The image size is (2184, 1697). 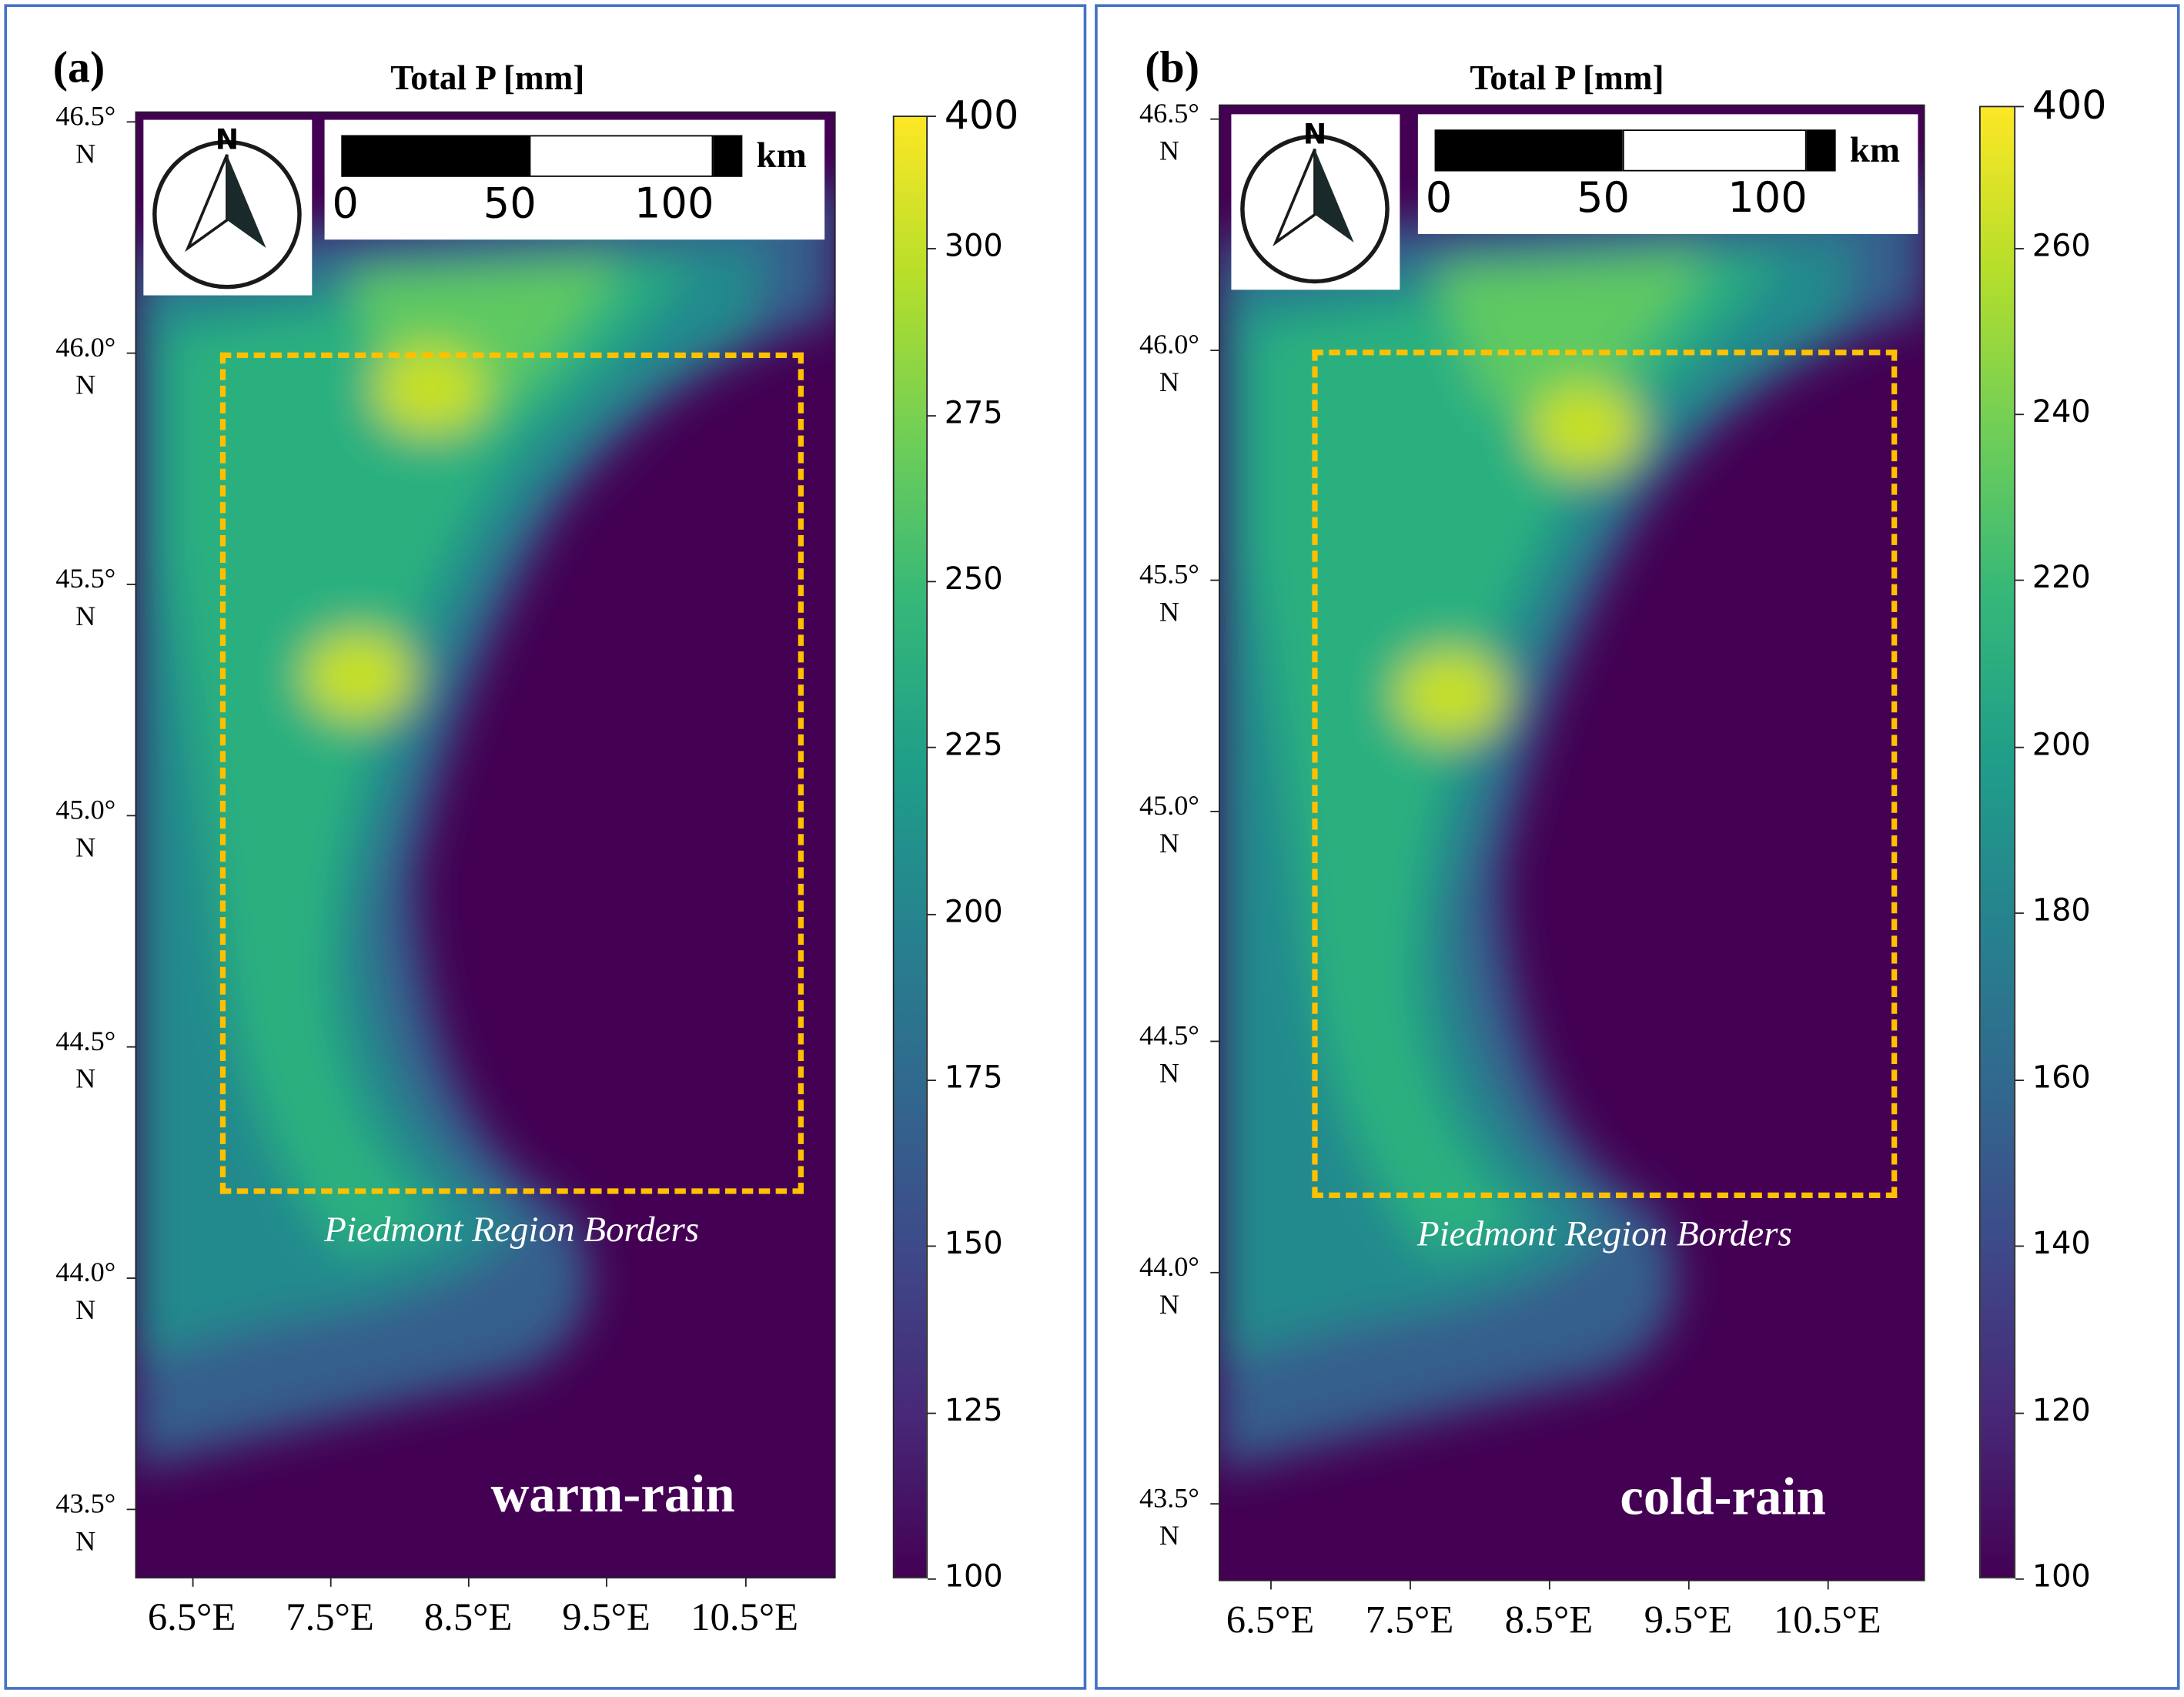 What do you see at coordinates (974, 579) in the screenshot?
I see `colorbar-tick-label: 250` at bounding box center [974, 579].